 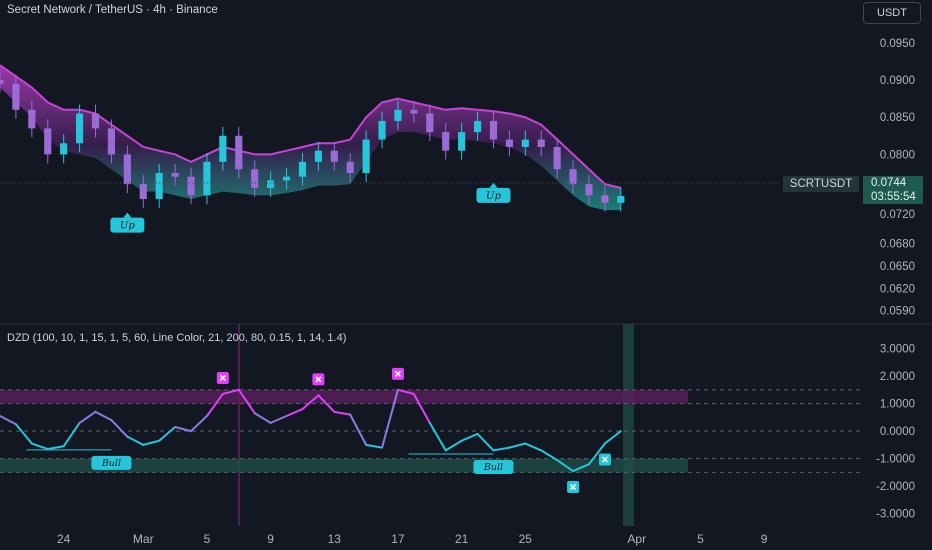 I want to click on bull-label-box, so click(x=493, y=467).